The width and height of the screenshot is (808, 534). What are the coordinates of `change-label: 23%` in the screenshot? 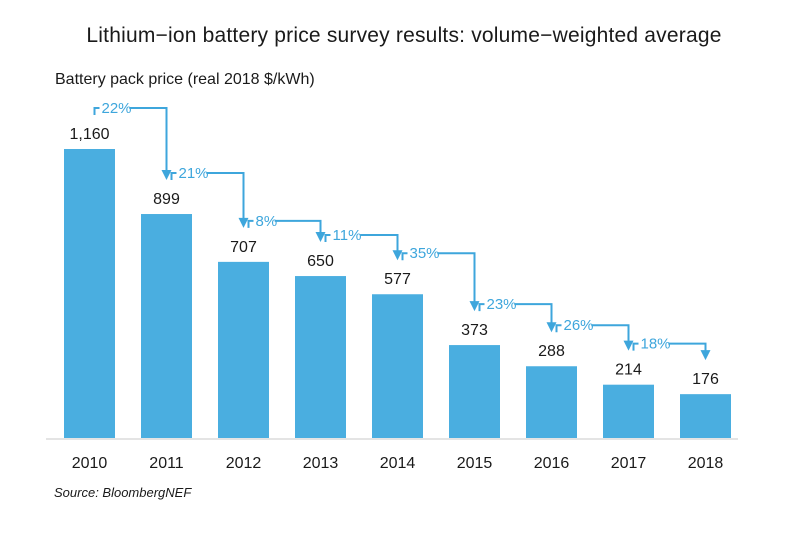 It's located at (502, 304).